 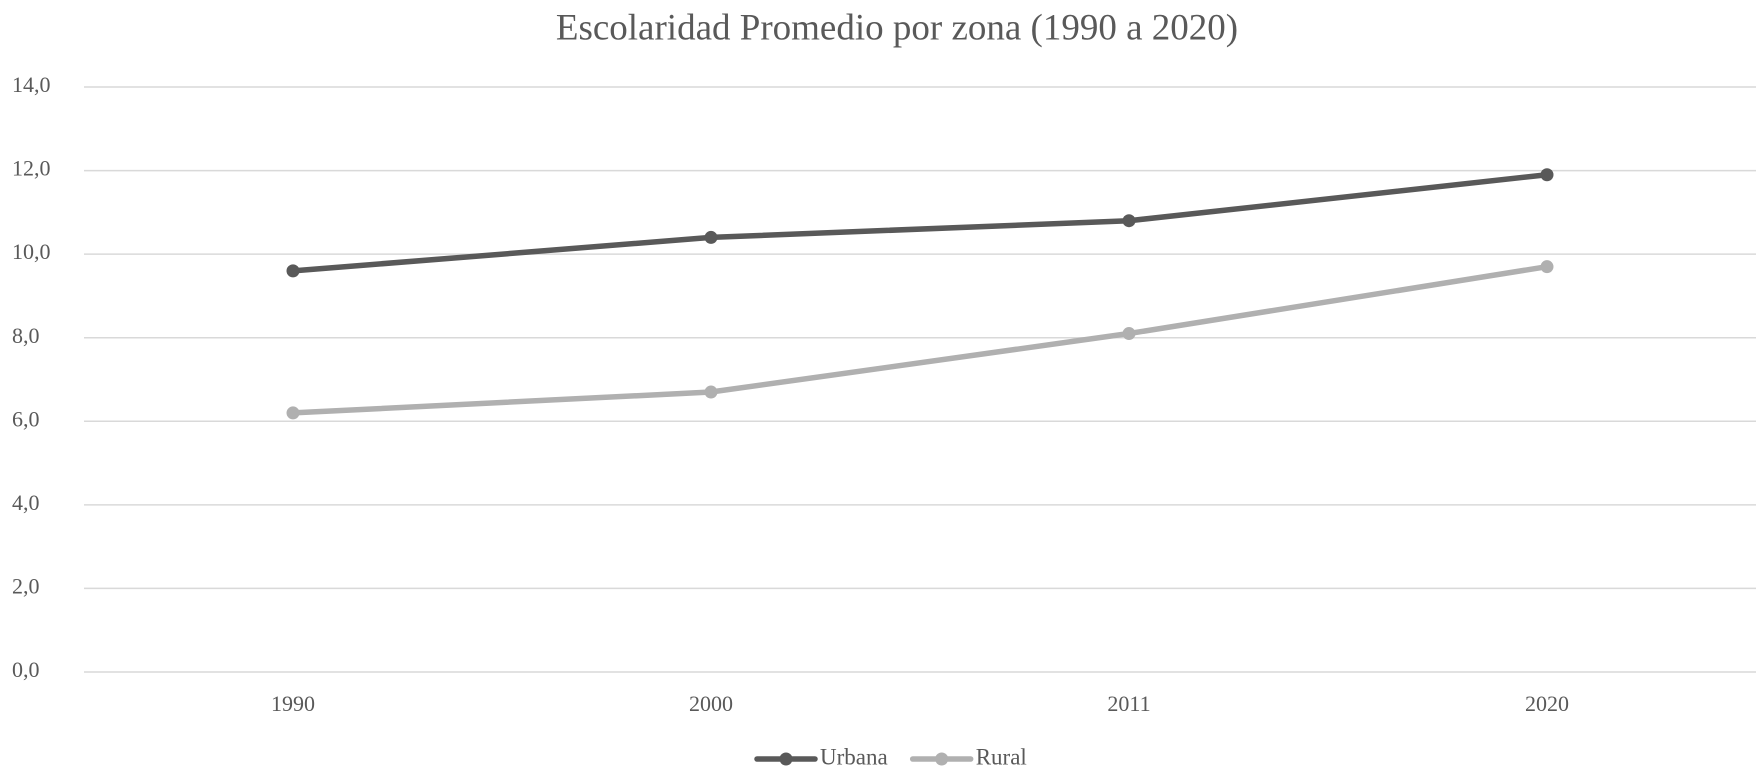 I want to click on y-tick-label: 6,0, so click(x=26, y=418).